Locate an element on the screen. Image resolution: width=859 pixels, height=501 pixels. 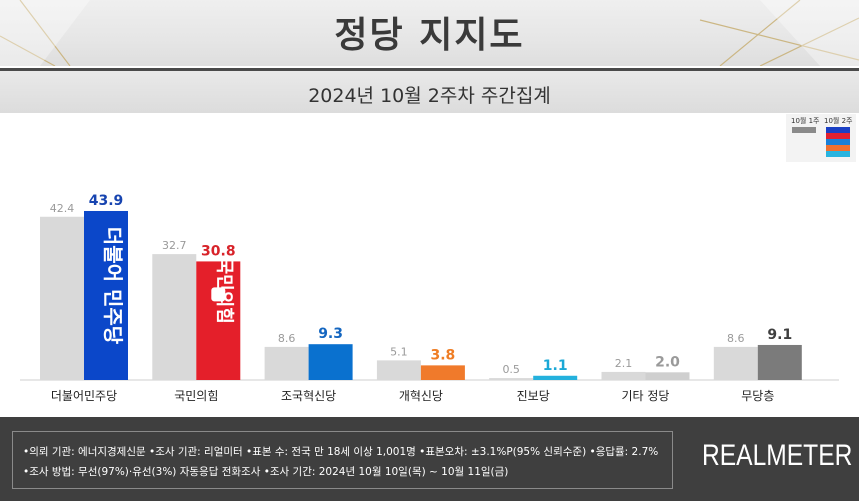
category-label-3: 개혁신당 is located at coordinates (421, 396).